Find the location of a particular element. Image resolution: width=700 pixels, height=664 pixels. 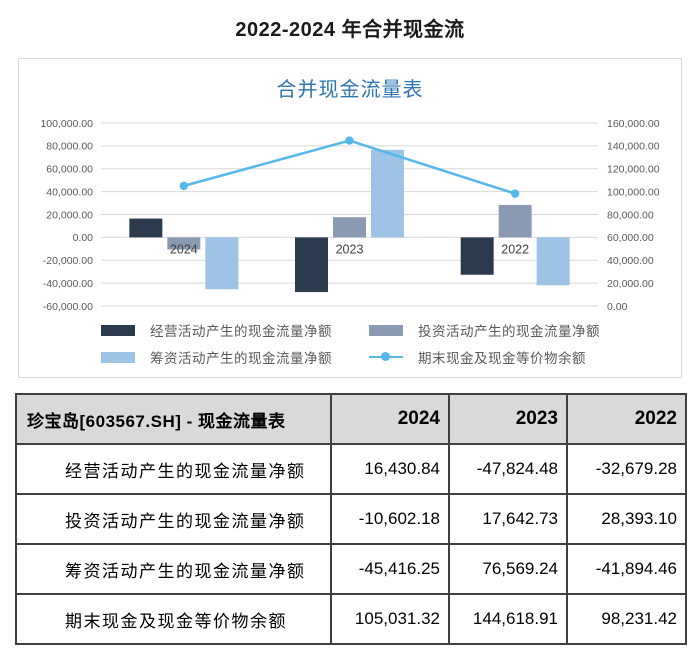

legend-item: 期末现金及现金等价物余额 is located at coordinates (525, 357).